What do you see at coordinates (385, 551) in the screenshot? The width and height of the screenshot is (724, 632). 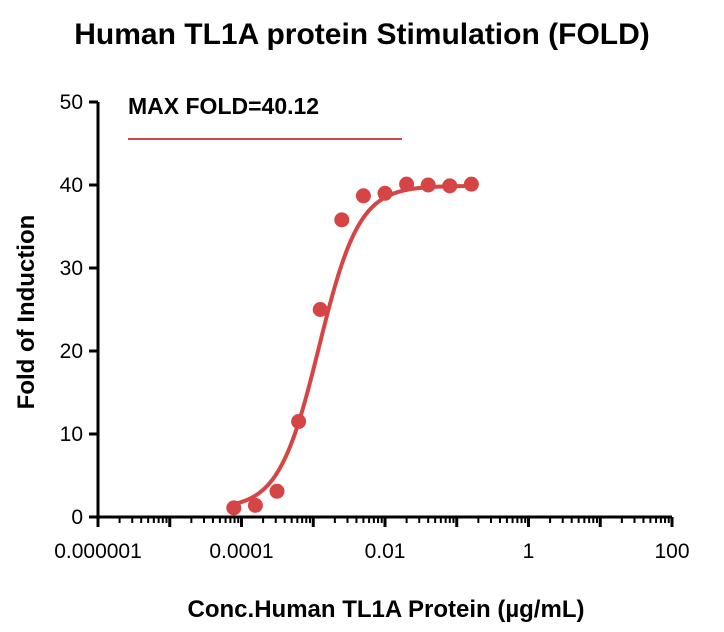 I see `x-tick-label: 0.01` at bounding box center [385, 551].